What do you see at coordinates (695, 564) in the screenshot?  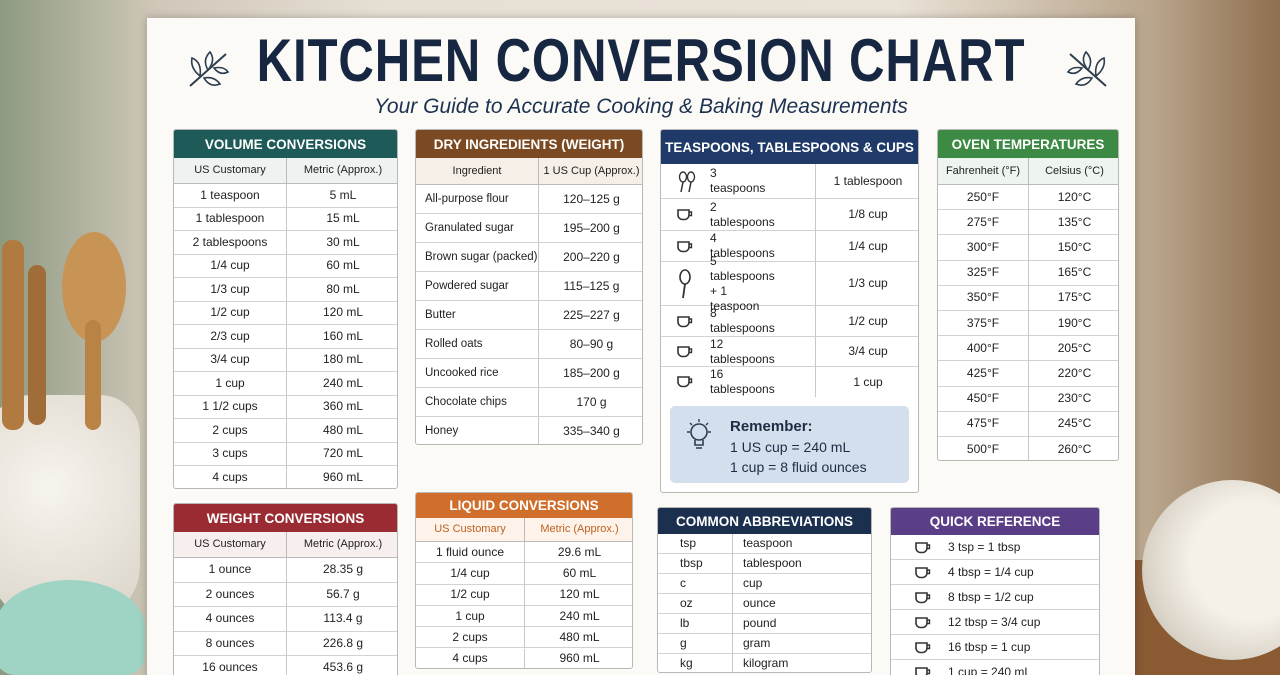 I see `table-cell: tbsp` at bounding box center [695, 564].